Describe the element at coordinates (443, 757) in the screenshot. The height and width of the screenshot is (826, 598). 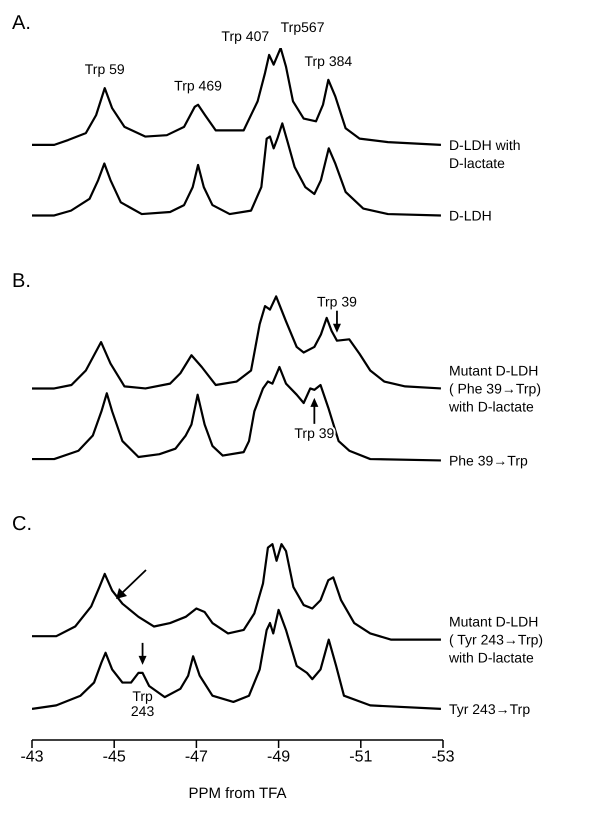
I see `x-tick-label: -53` at that location.